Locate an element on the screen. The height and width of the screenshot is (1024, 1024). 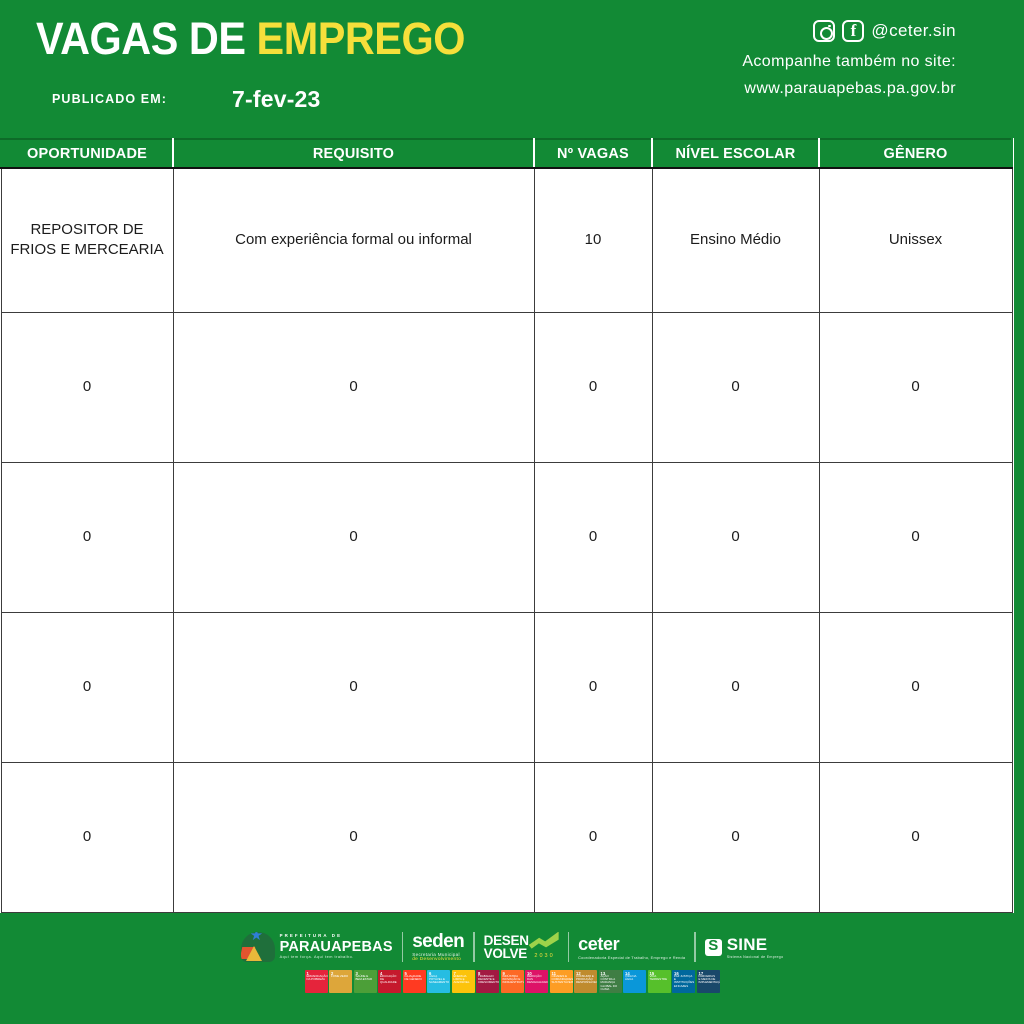
instagram-icon is located at coordinates (824, 31).